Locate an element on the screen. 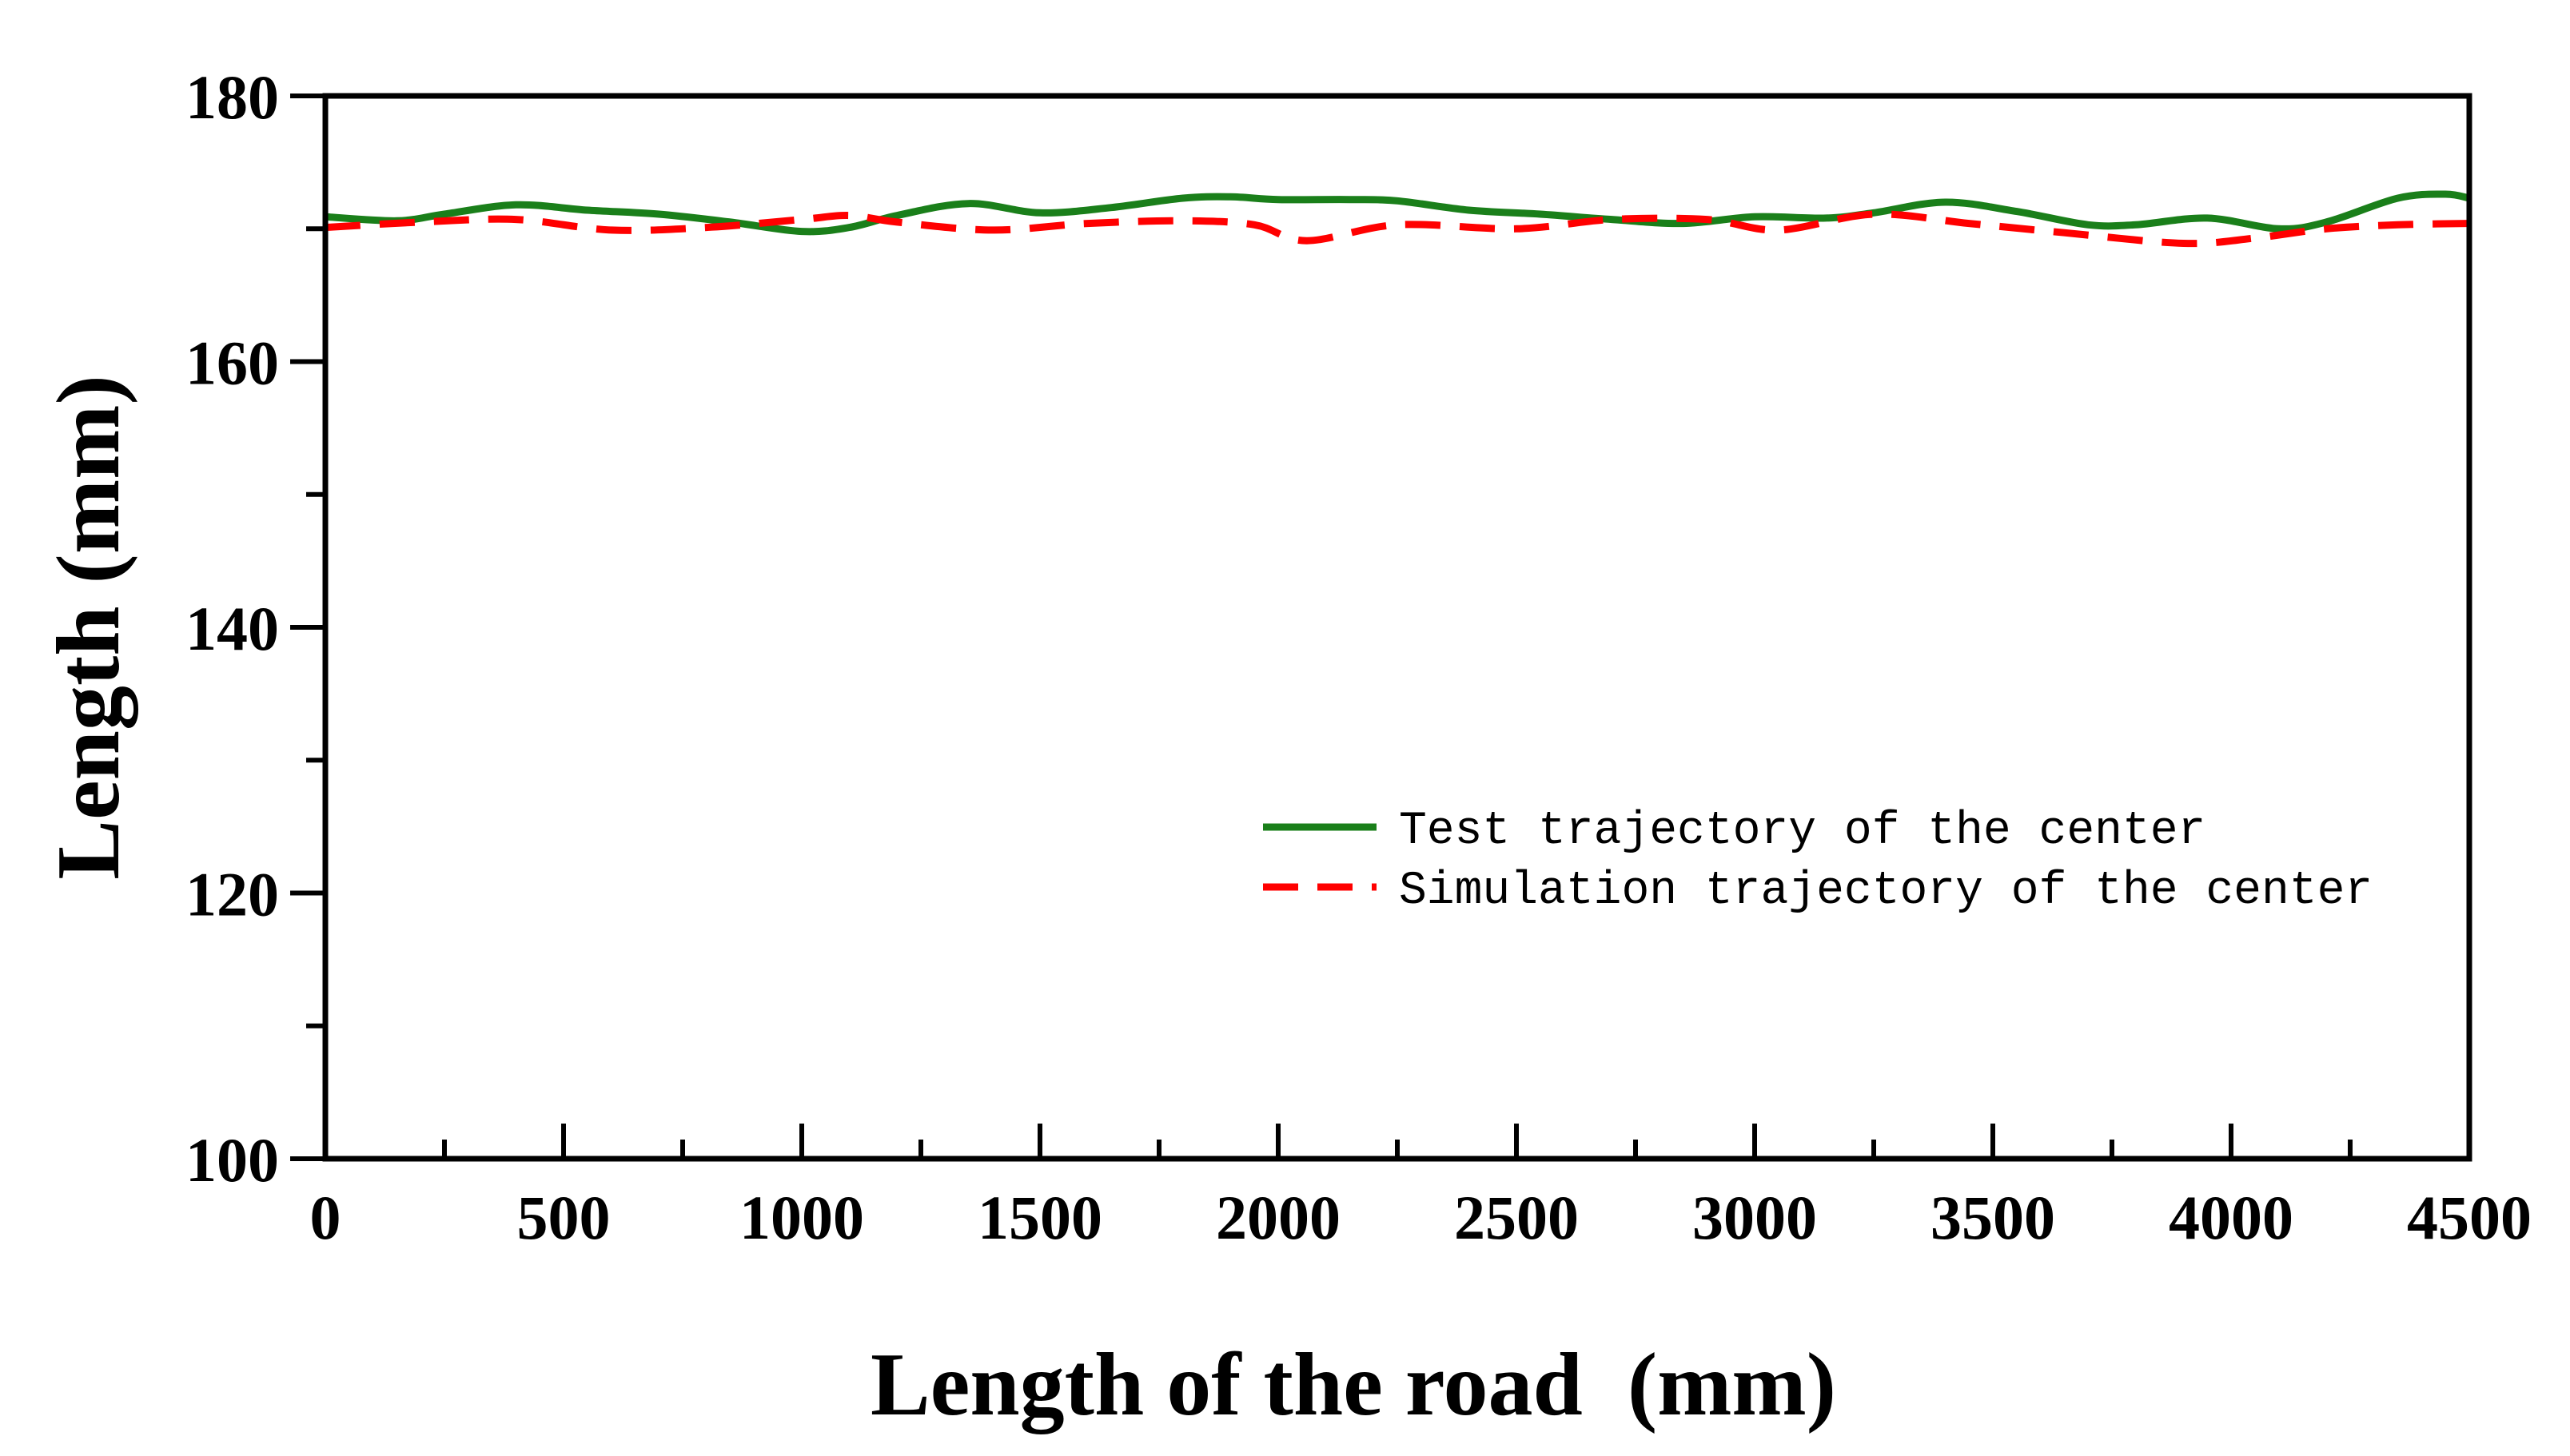 Image resolution: width=2570 pixels, height=1456 pixels. x-tick-label: 500 is located at coordinates (564, 1217).